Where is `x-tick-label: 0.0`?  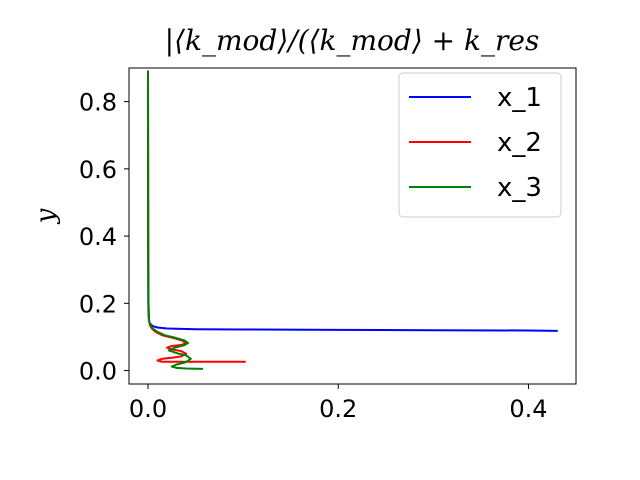 x-tick-label: 0.0 is located at coordinates (148, 409).